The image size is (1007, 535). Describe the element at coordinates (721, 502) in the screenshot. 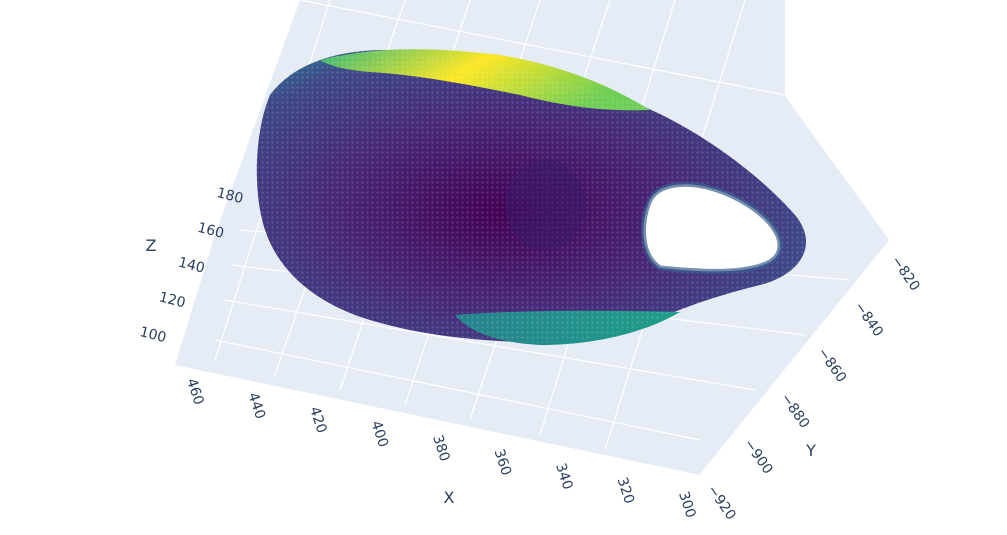

I see `y-tick-label: −920` at that location.